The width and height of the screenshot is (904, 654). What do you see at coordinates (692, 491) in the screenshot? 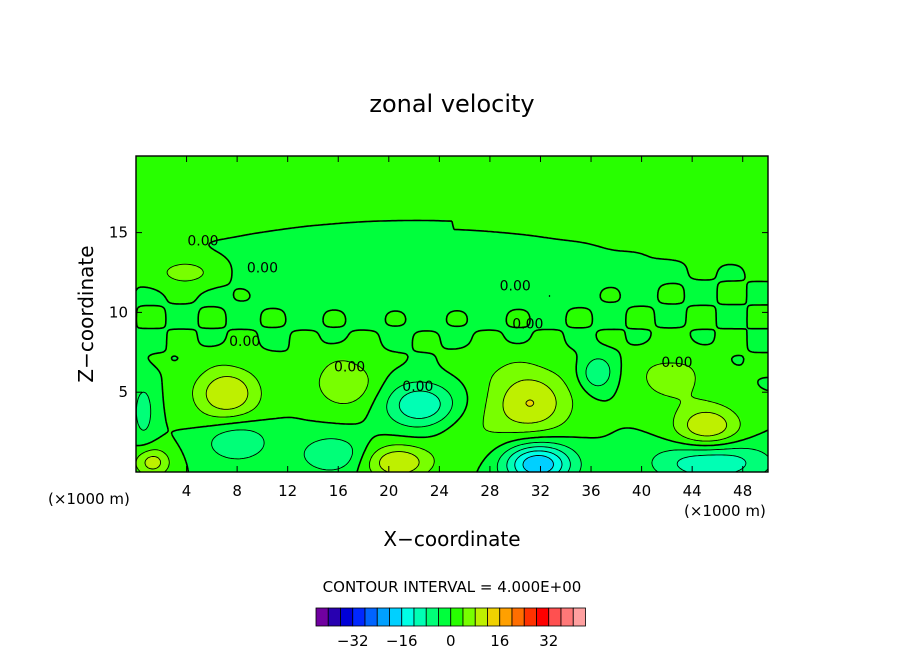
I see `x-tick-label: 44` at bounding box center [692, 491].